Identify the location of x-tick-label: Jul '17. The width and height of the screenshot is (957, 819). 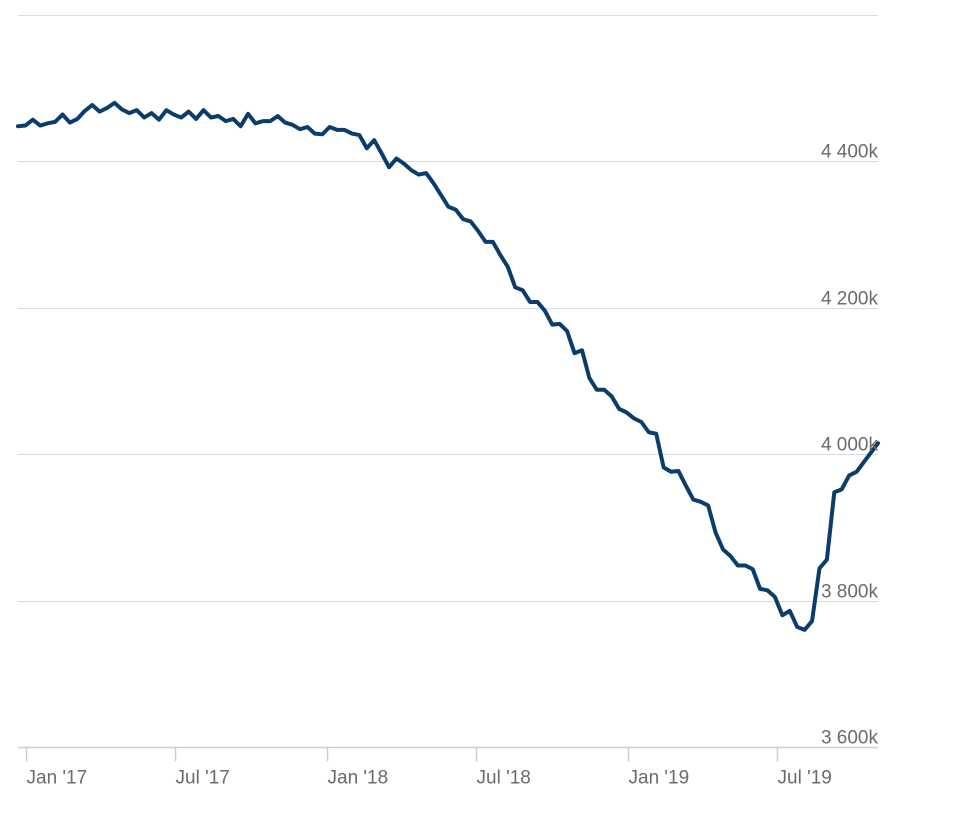
(203, 778).